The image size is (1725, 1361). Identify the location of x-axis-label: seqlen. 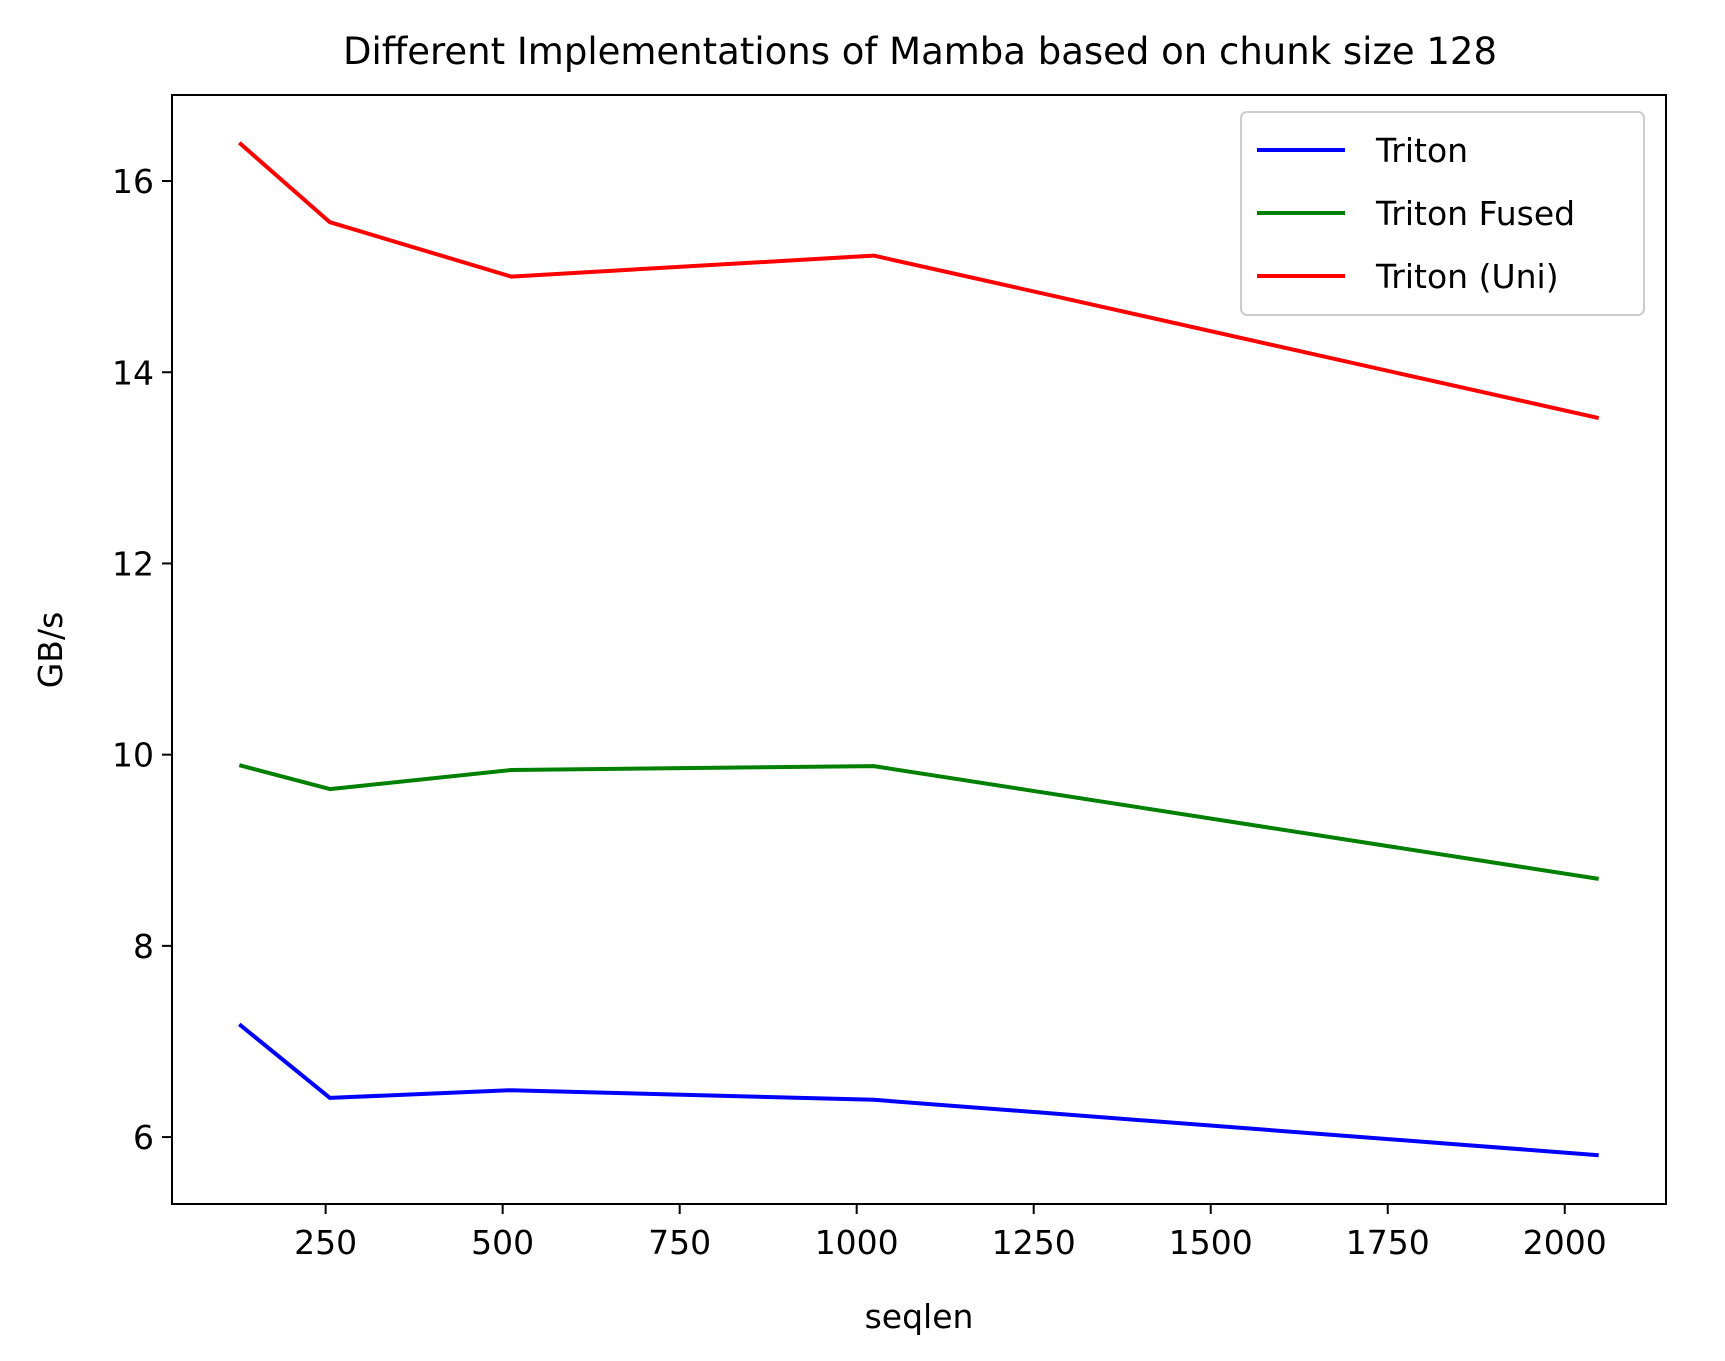
(919, 1316).